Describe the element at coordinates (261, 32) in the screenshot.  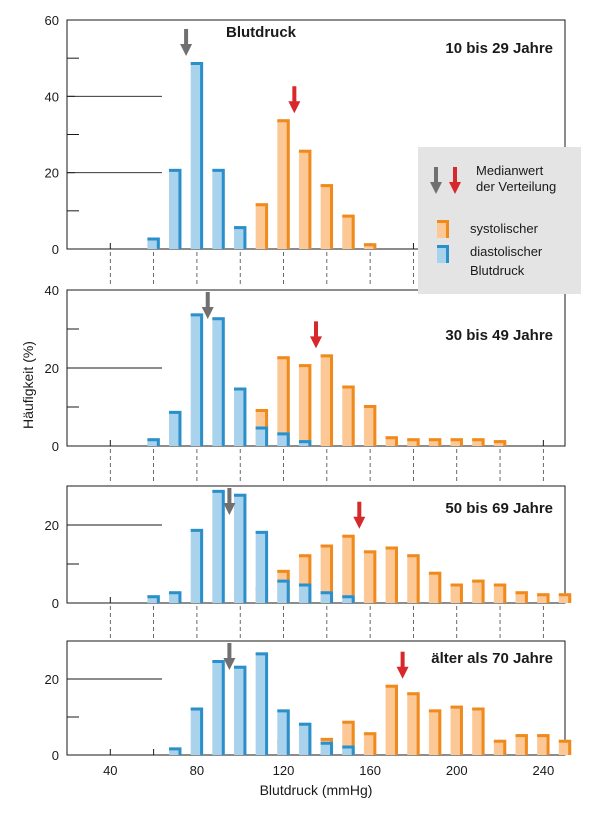
I see `chart-title: Blutdruck` at that location.